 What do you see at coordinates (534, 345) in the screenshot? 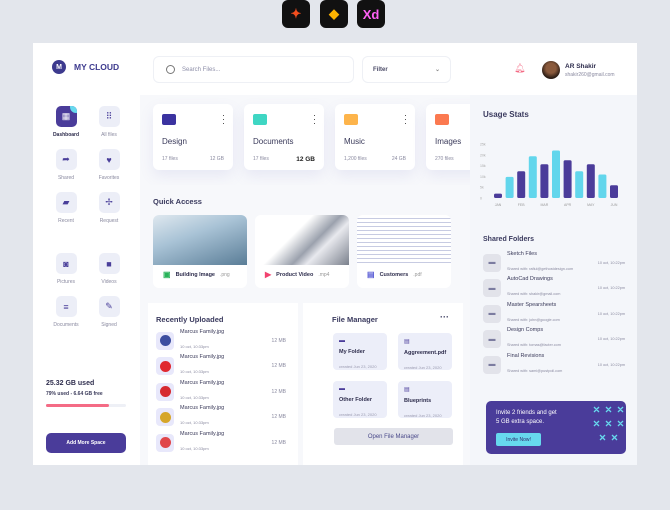
I see `shared-with: Shared with: tomas@facter.com` at bounding box center [534, 345].